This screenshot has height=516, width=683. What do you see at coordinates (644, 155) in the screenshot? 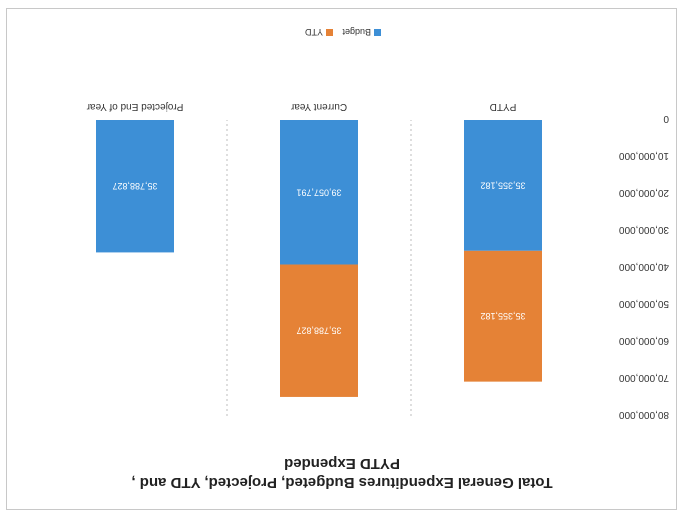
I see `y-tick-label: 10,000,000` at bounding box center [644, 155].